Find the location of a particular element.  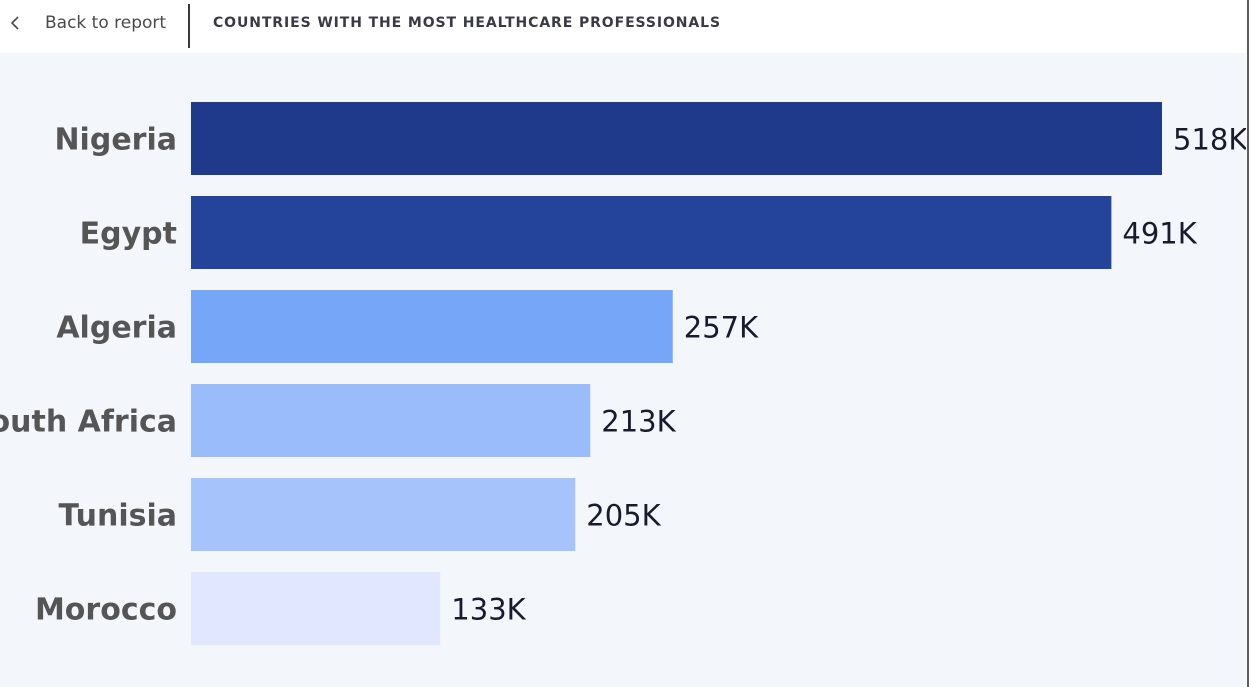

bar-algeria is located at coordinates (432, 326).